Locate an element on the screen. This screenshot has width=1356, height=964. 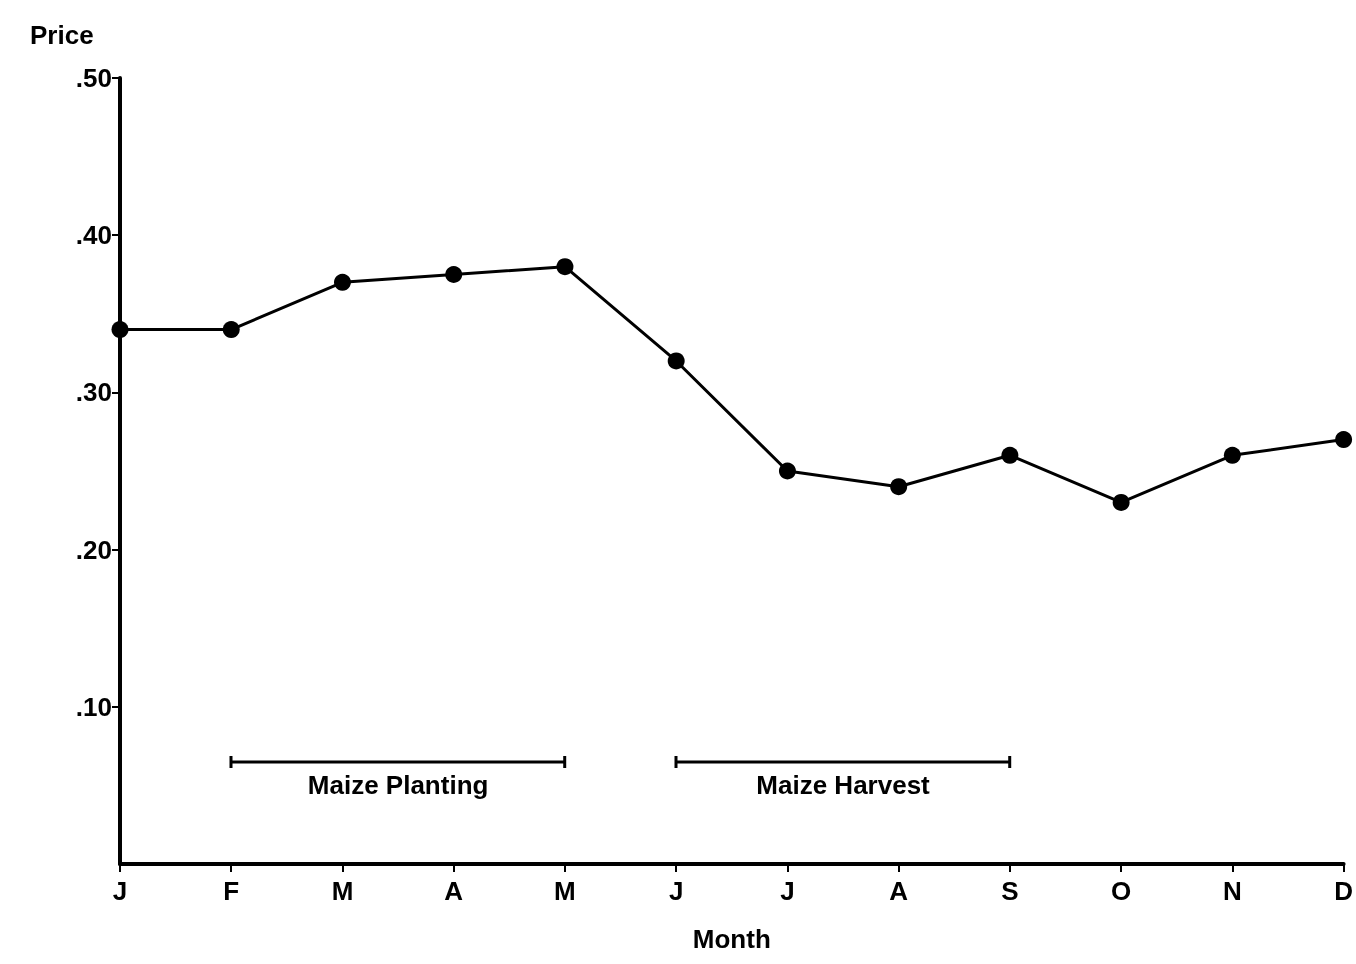
x-tick-label: D is located at coordinates (1343, 891).